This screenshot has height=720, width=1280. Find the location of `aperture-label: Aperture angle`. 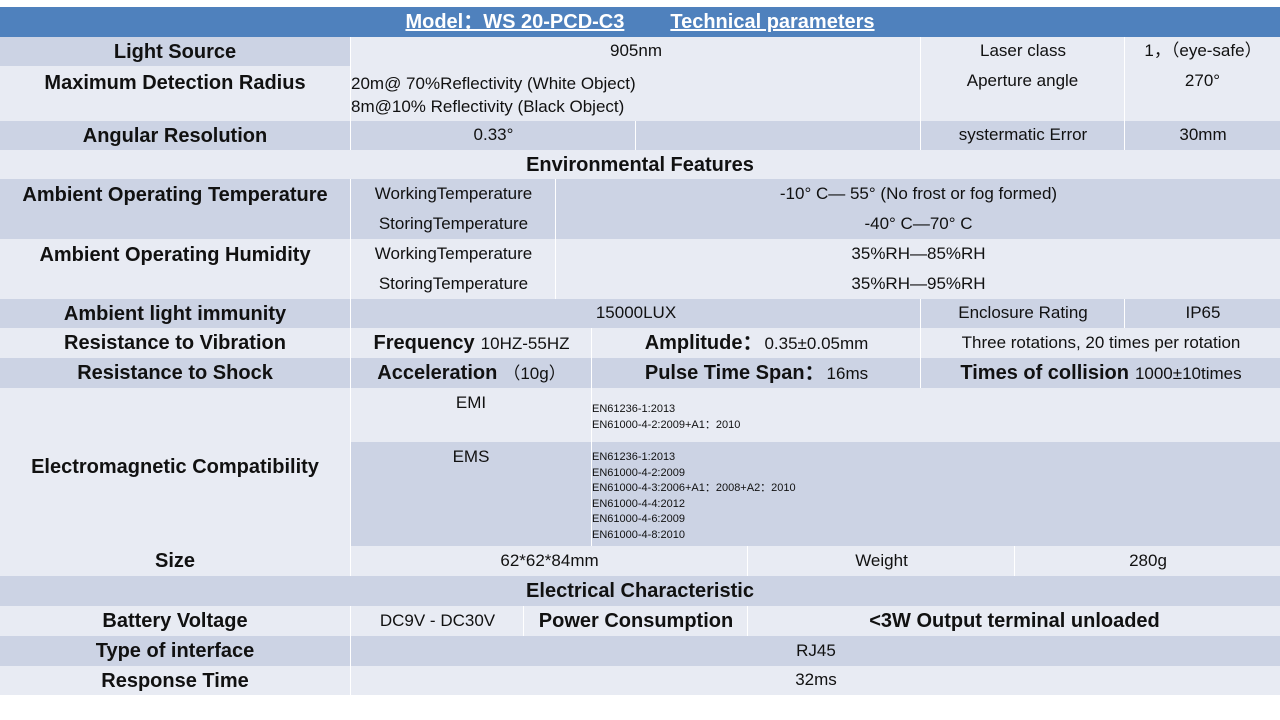

aperture-label: Aperture angle is located at coordinates (1022, 93).